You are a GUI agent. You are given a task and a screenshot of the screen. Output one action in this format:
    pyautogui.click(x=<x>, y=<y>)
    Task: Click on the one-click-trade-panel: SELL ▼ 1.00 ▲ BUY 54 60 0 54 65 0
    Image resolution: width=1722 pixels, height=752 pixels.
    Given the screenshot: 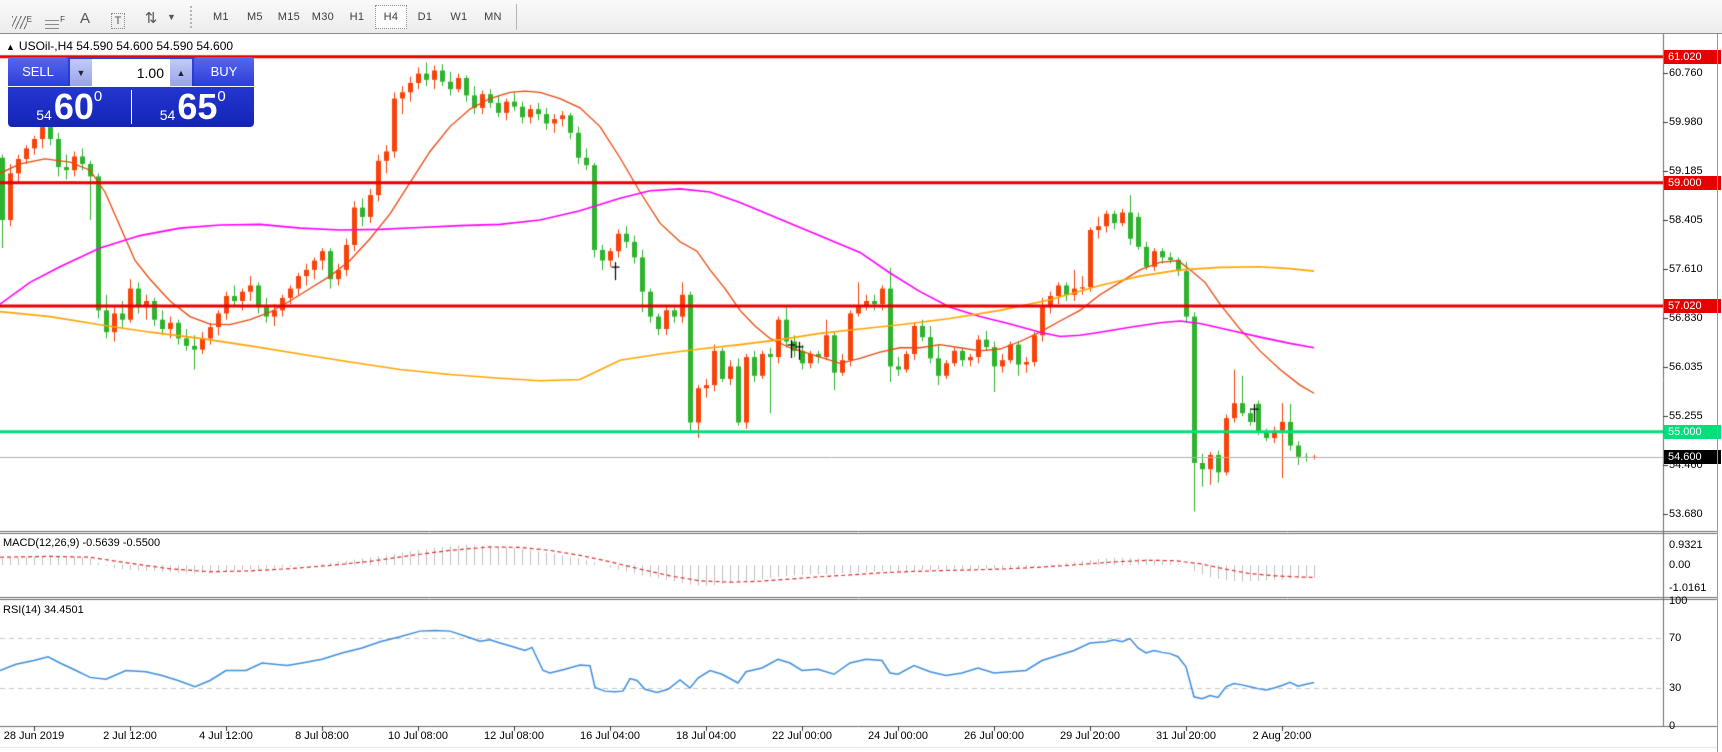 What is the action you would take?
    pyautogui.click(x=131, y=92)
    